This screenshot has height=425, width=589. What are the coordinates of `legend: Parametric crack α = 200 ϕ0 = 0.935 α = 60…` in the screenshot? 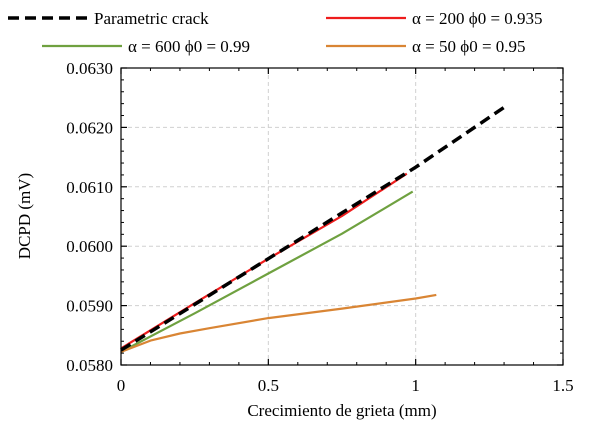 It's located at (275, 32).